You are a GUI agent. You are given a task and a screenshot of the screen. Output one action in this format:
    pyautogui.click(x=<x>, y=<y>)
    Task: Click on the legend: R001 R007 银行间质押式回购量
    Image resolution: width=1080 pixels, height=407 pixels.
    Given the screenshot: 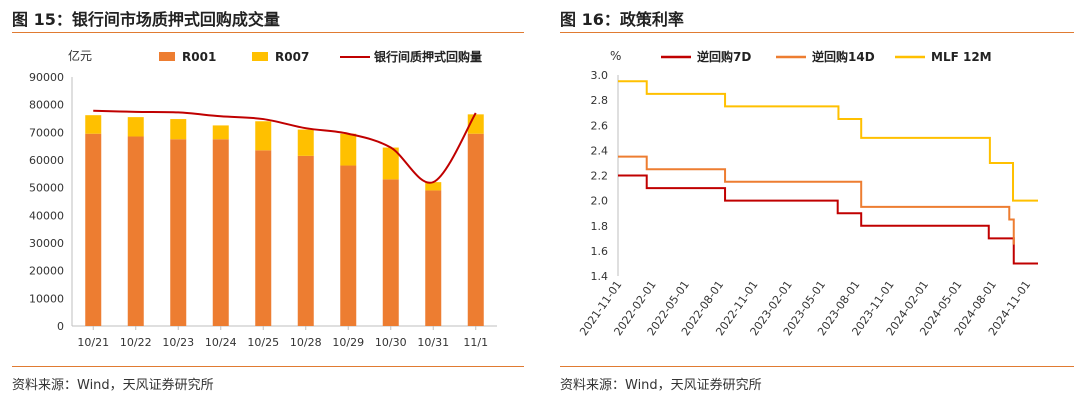 What is the action you would take?
    pyautogui.click(x=320, y=56)
    